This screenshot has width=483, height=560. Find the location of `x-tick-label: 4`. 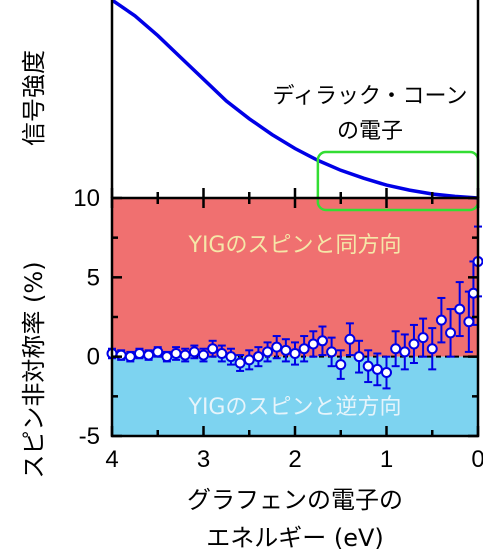

x-tick-label: 4 is located at coordinates (111, 459).